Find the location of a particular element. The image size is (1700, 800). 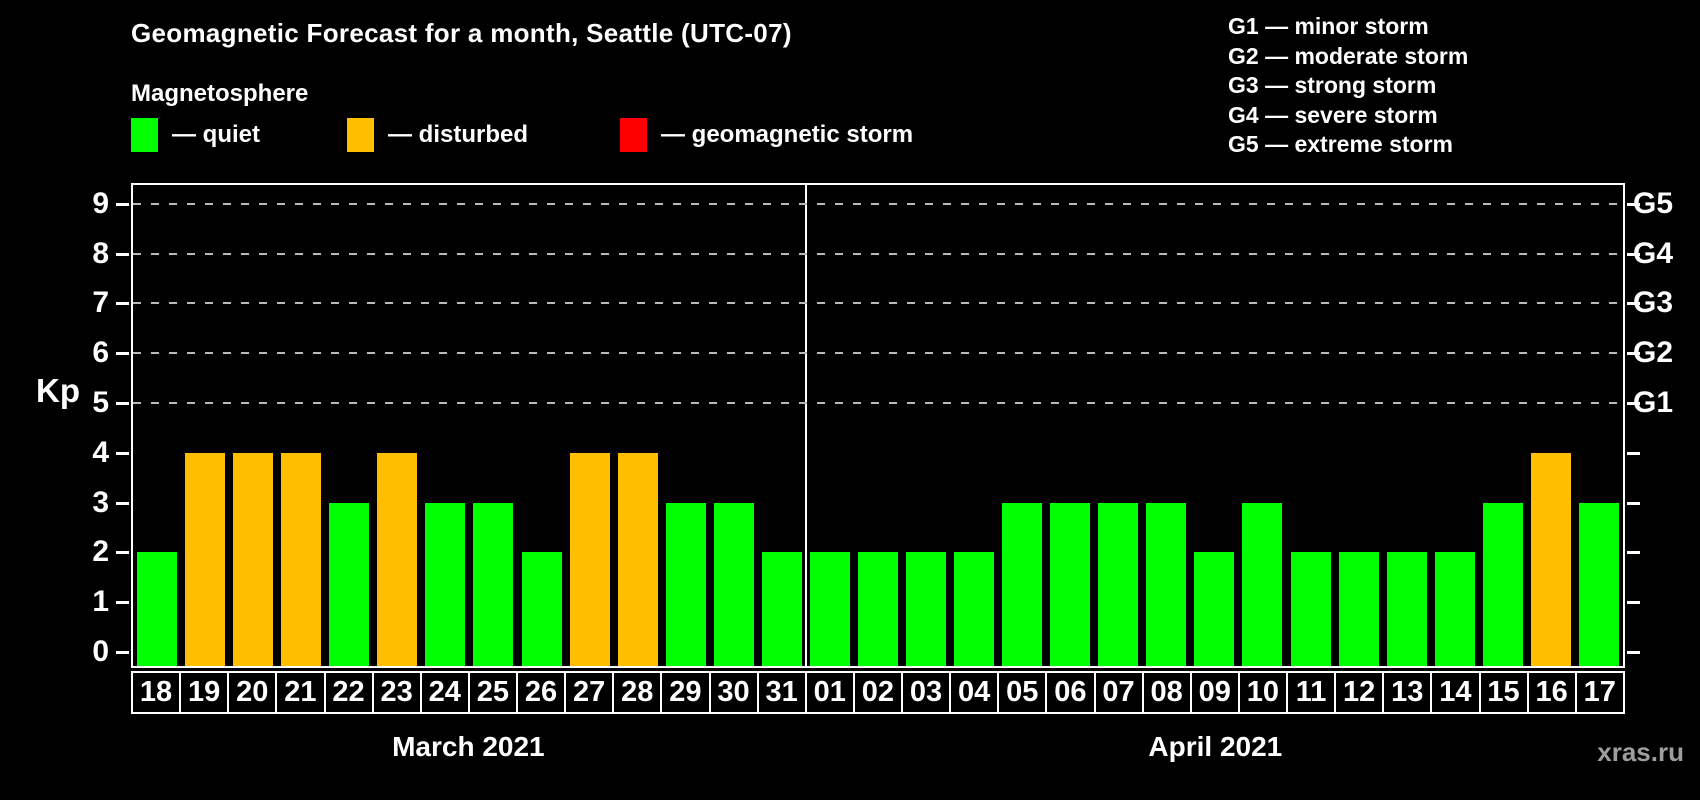

storm-scale-line-g2: G2 — moderate storm is located at coordinates (1348, 55).